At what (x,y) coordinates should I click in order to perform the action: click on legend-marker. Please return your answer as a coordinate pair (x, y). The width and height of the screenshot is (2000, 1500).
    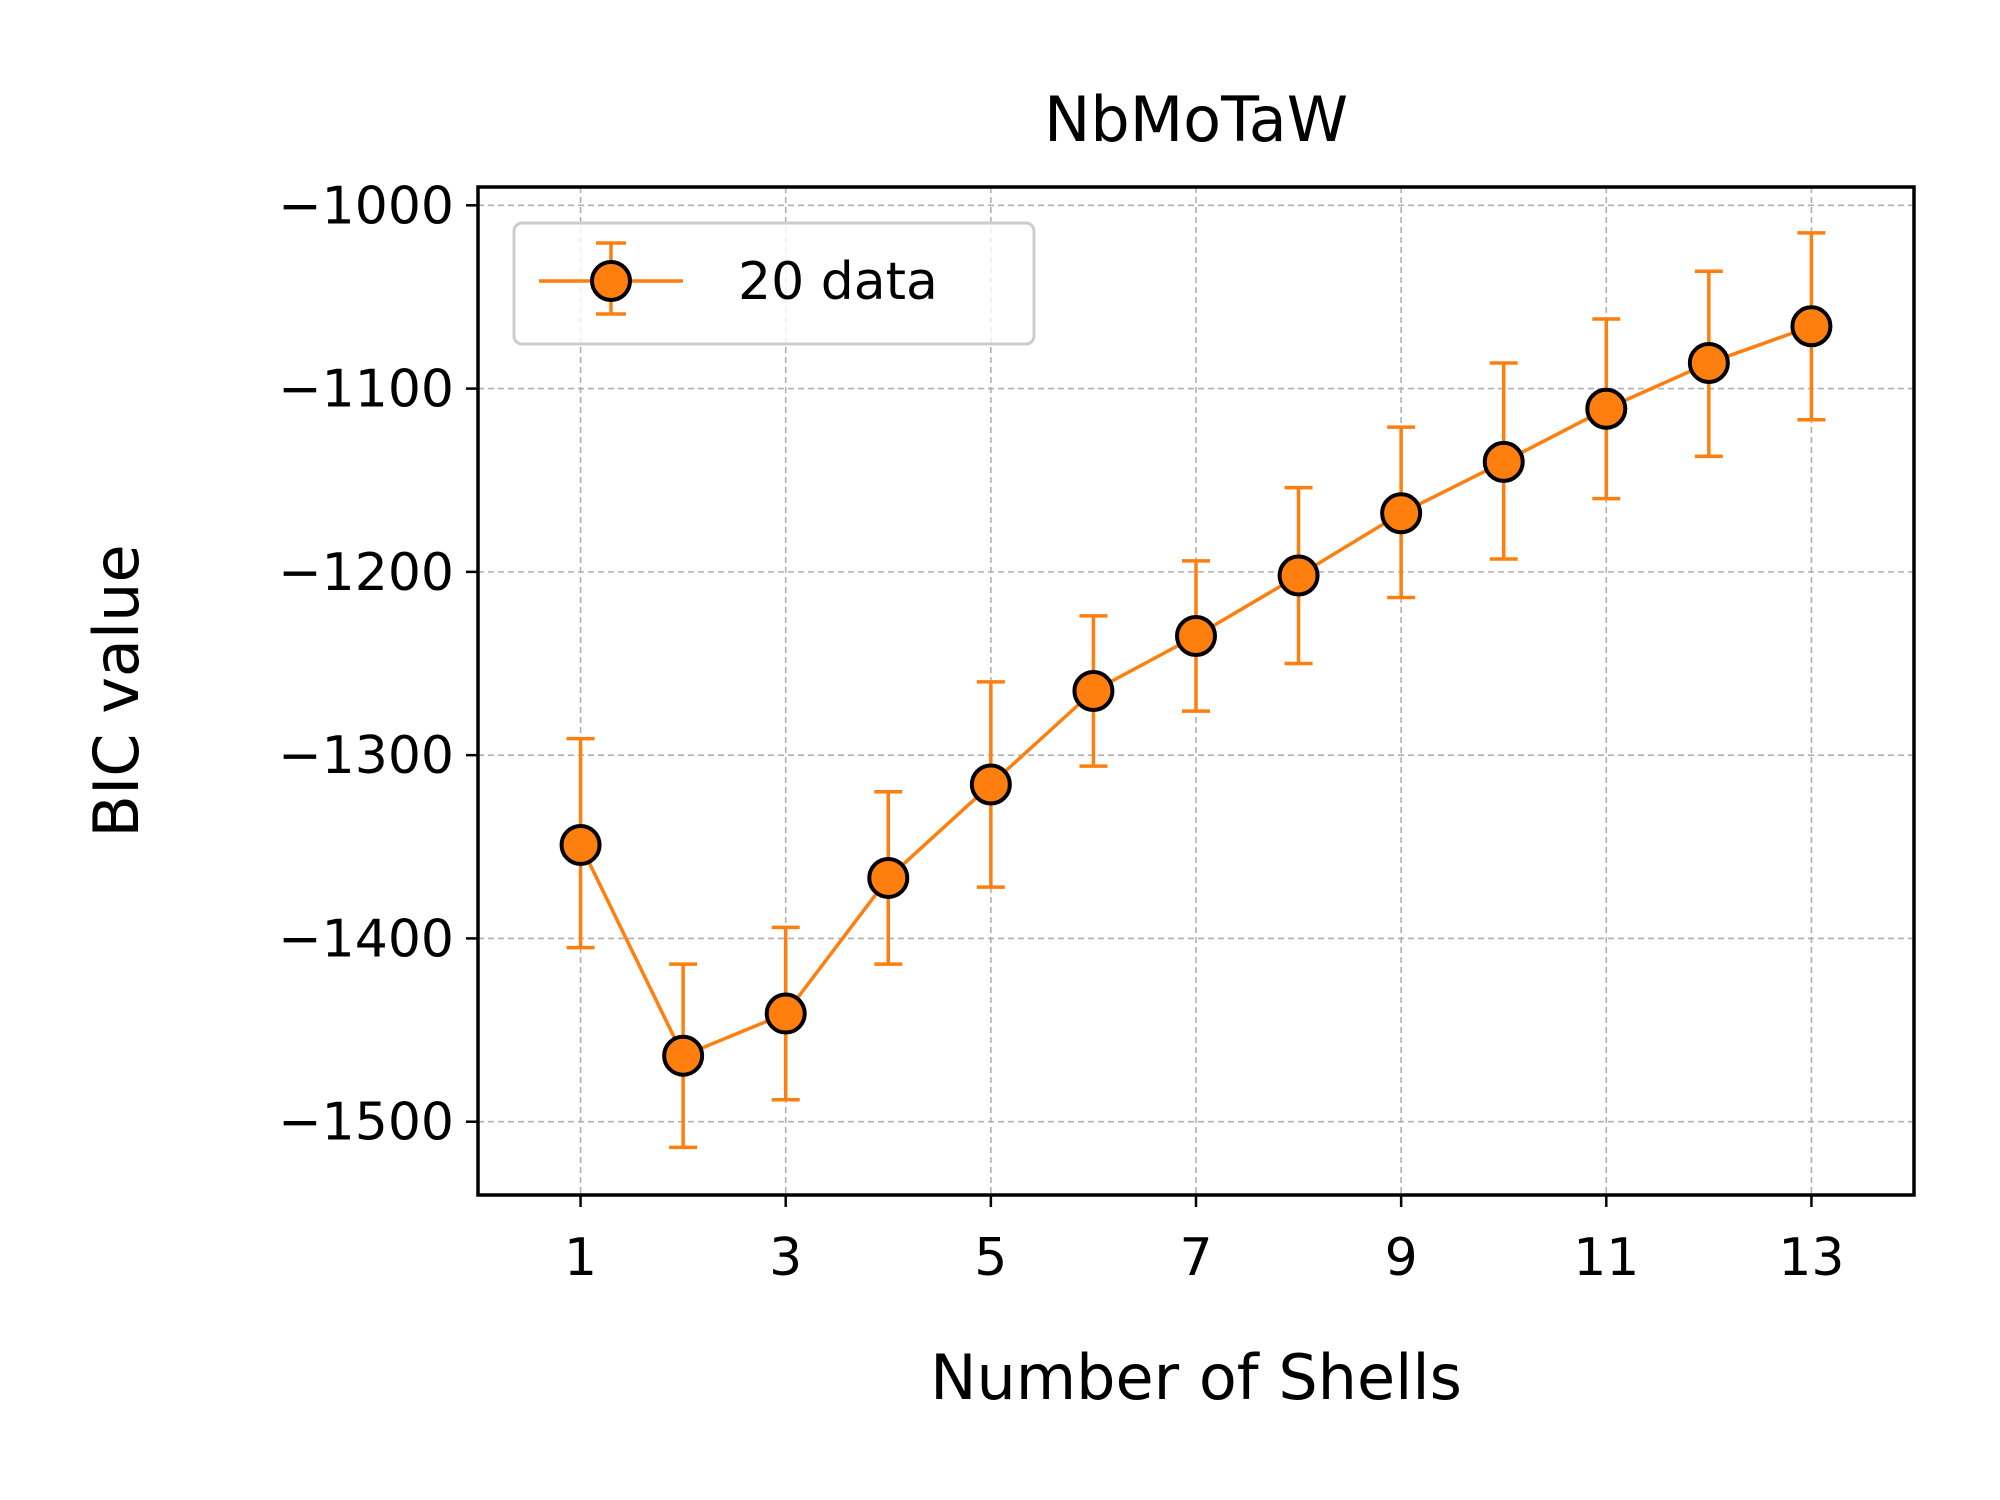
    Looking at the image, I should click on (611, 281).